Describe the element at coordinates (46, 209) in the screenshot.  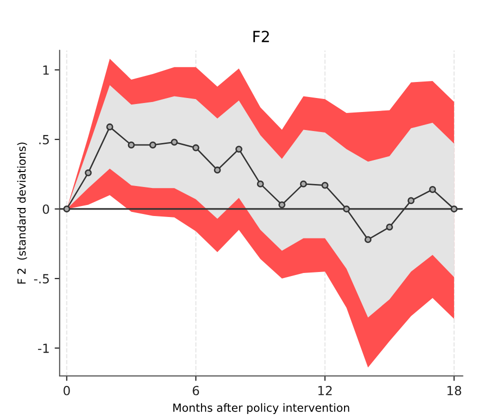
I see `y-tick-label: 0` at that location.